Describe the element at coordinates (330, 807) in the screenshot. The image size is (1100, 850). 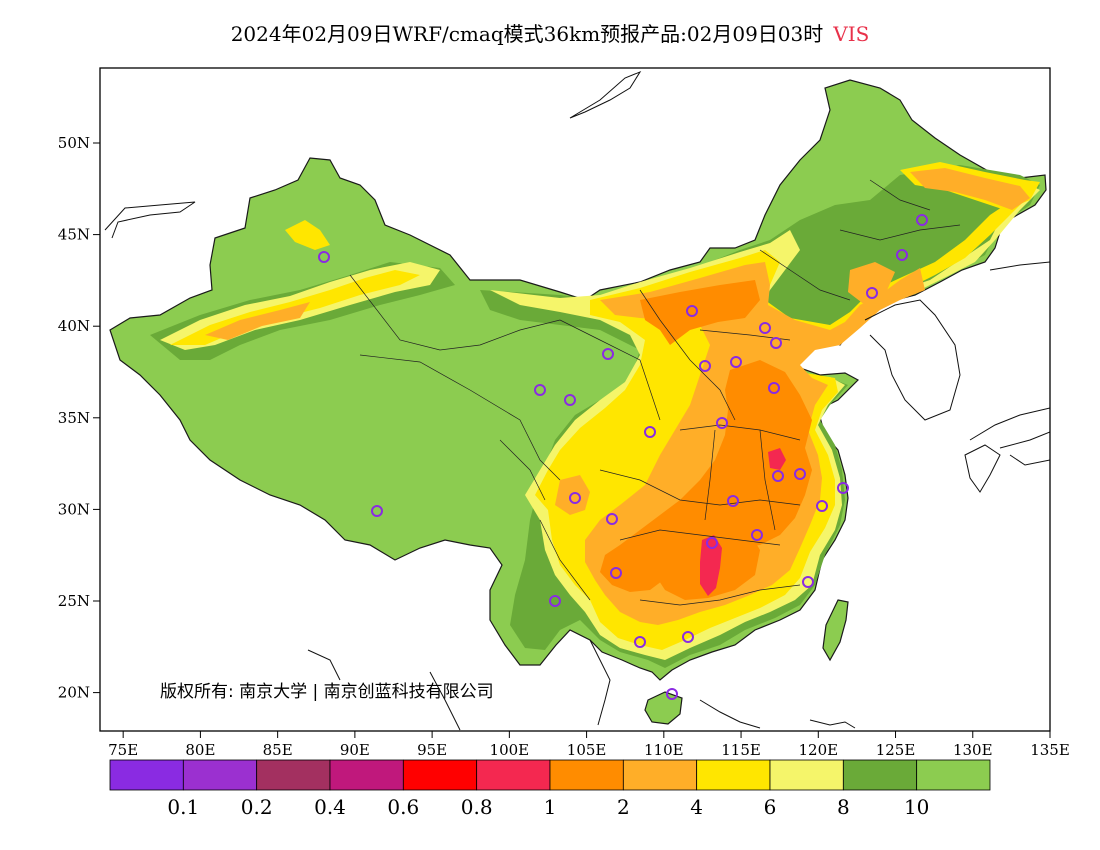
I see `colorbar-label: 0.4` at that location.